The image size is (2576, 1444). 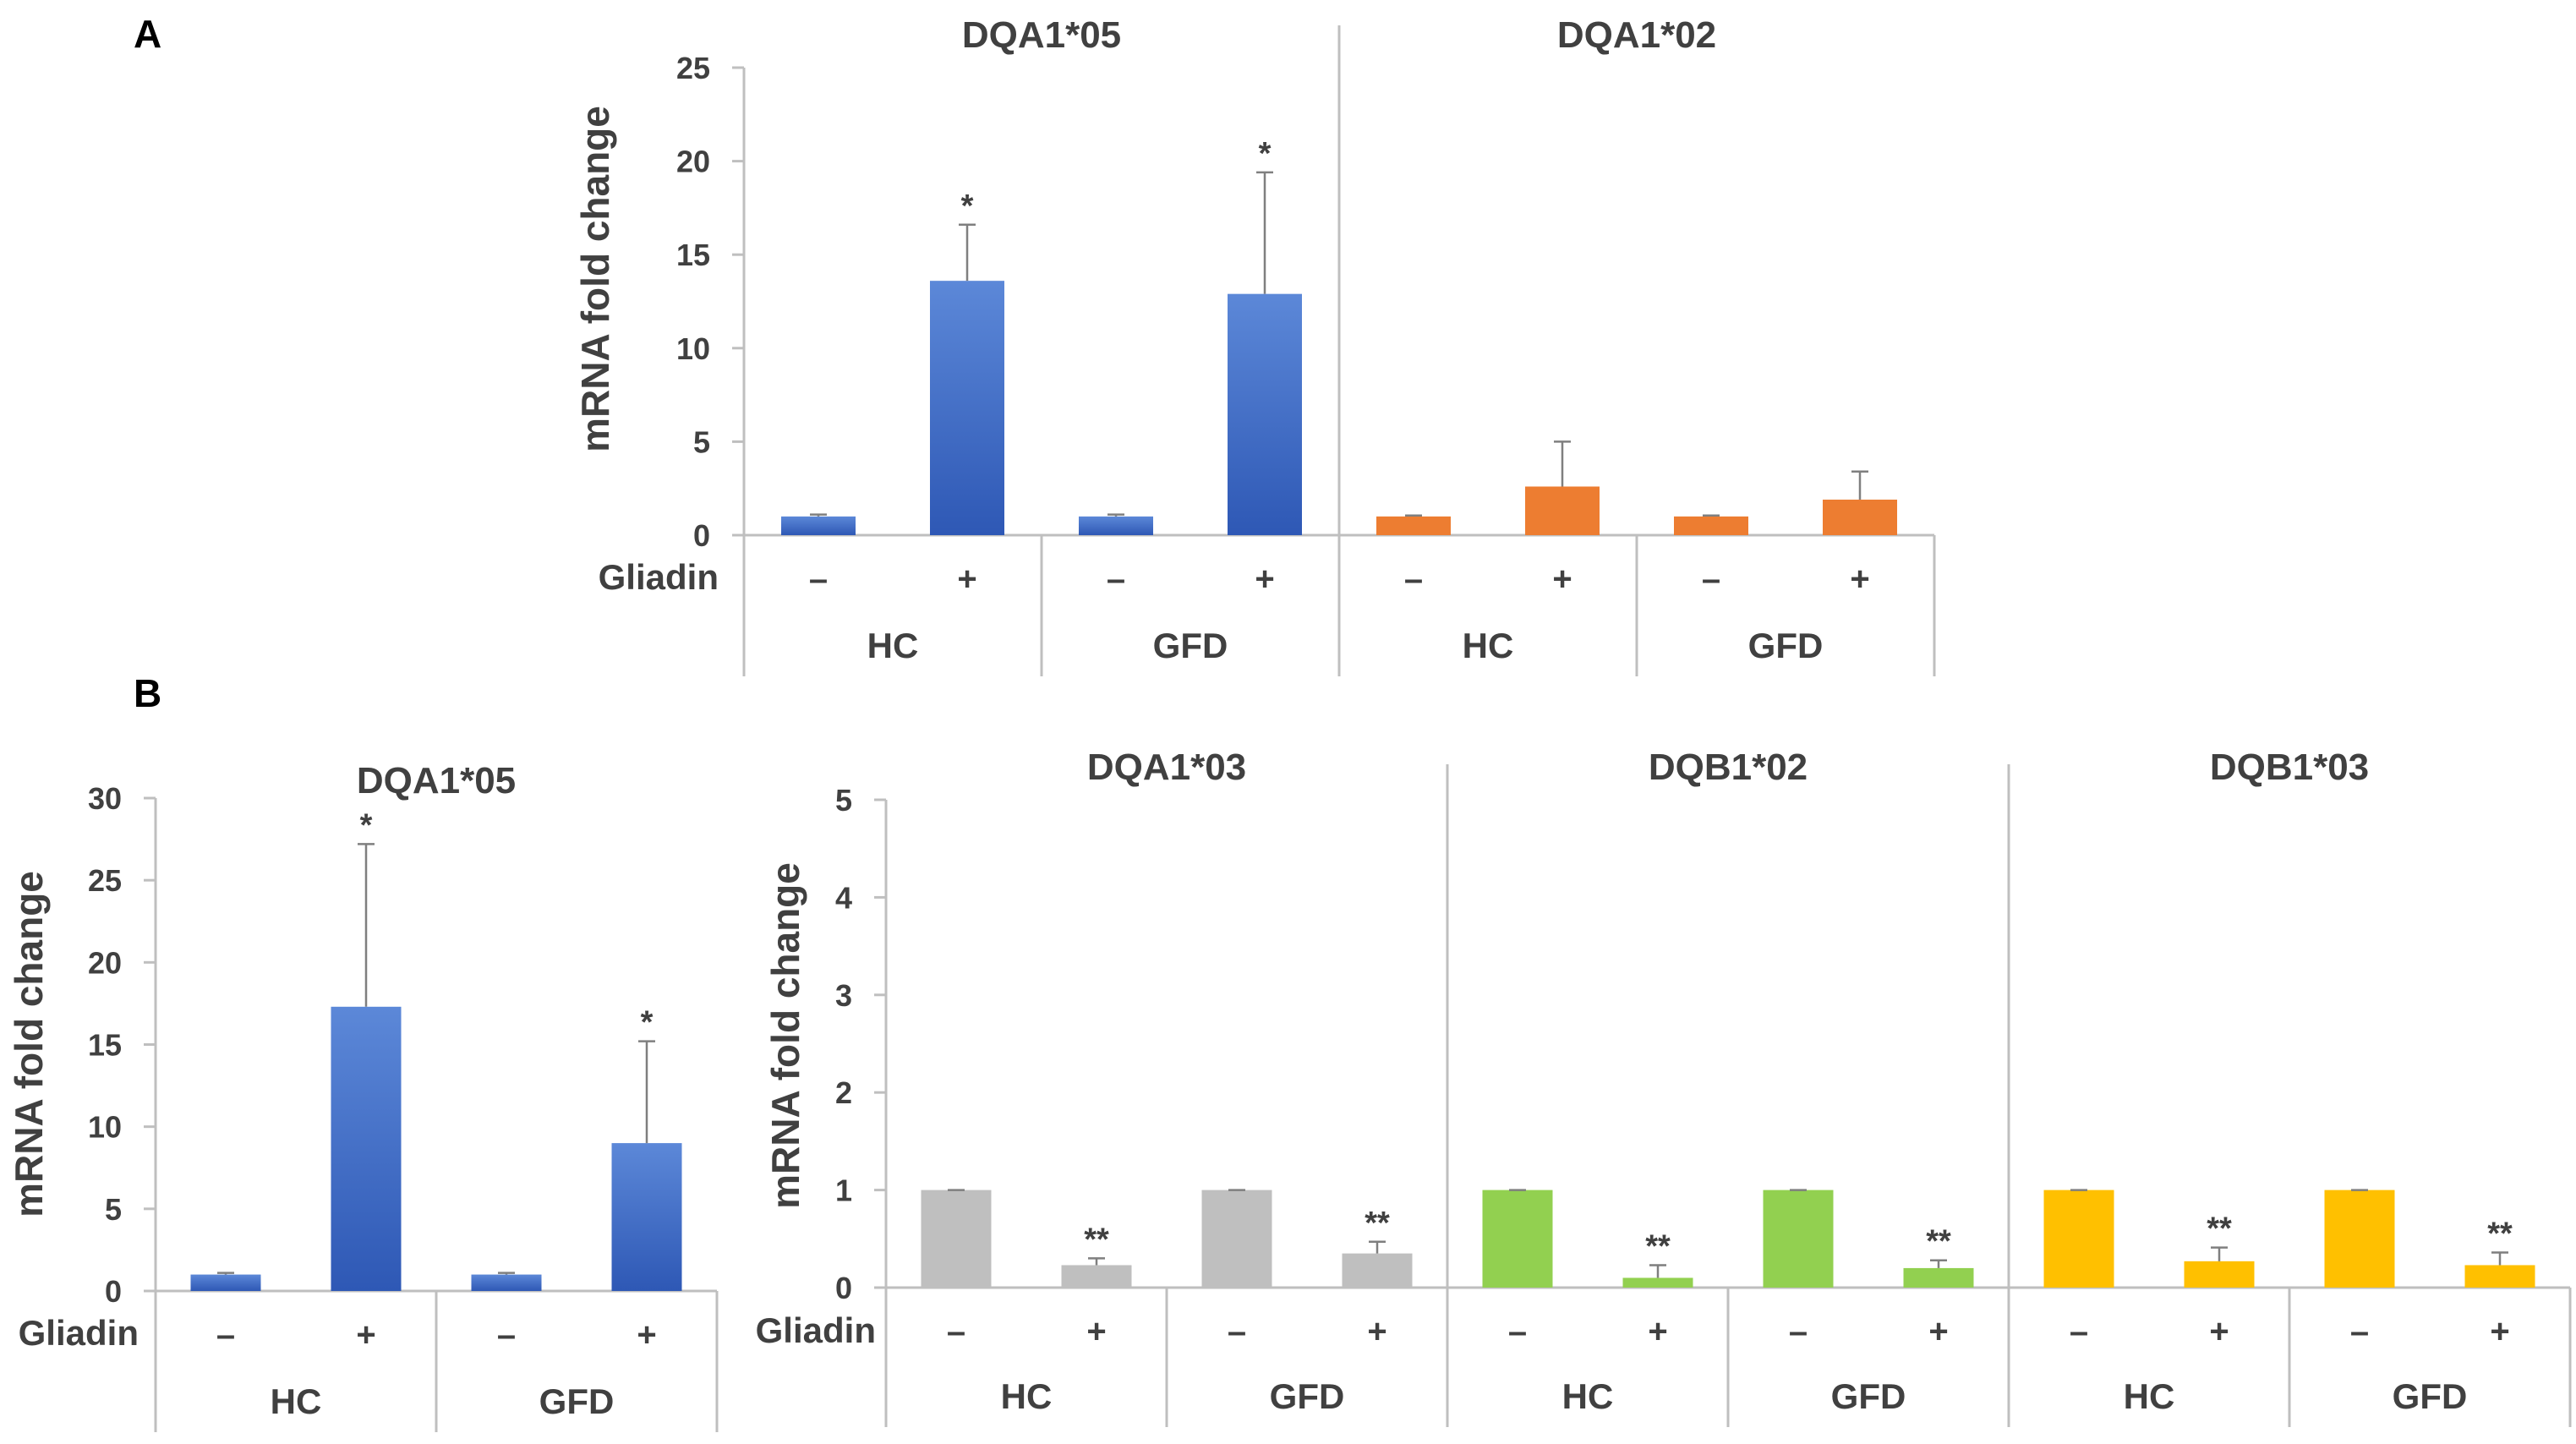 I want to click on subplot-title: DQA1*02, so click(x=1636, y=35).